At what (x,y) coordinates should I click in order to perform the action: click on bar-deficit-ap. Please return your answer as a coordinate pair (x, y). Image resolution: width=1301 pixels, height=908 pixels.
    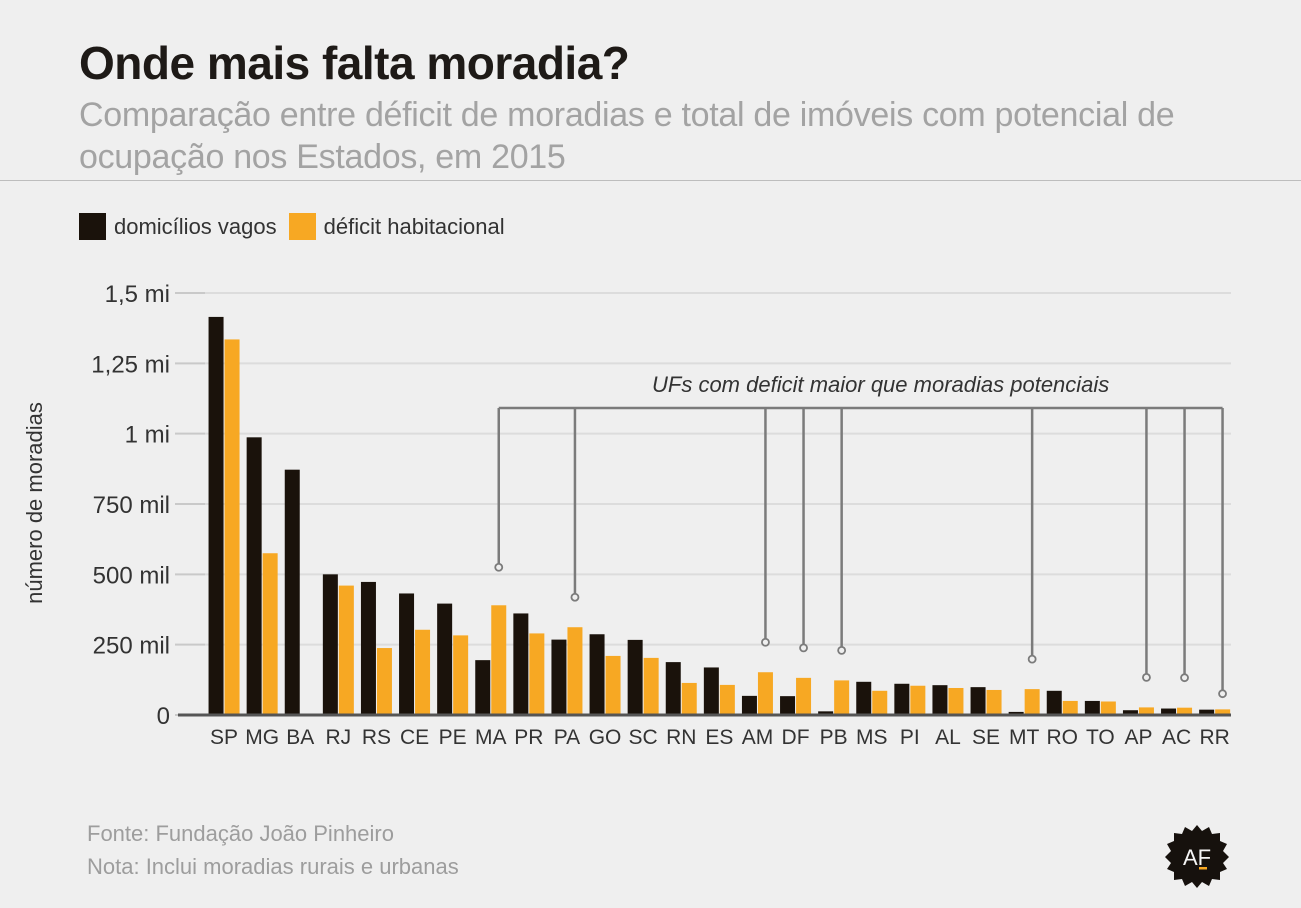
    Looking at the image, I should click on (1146, 711).